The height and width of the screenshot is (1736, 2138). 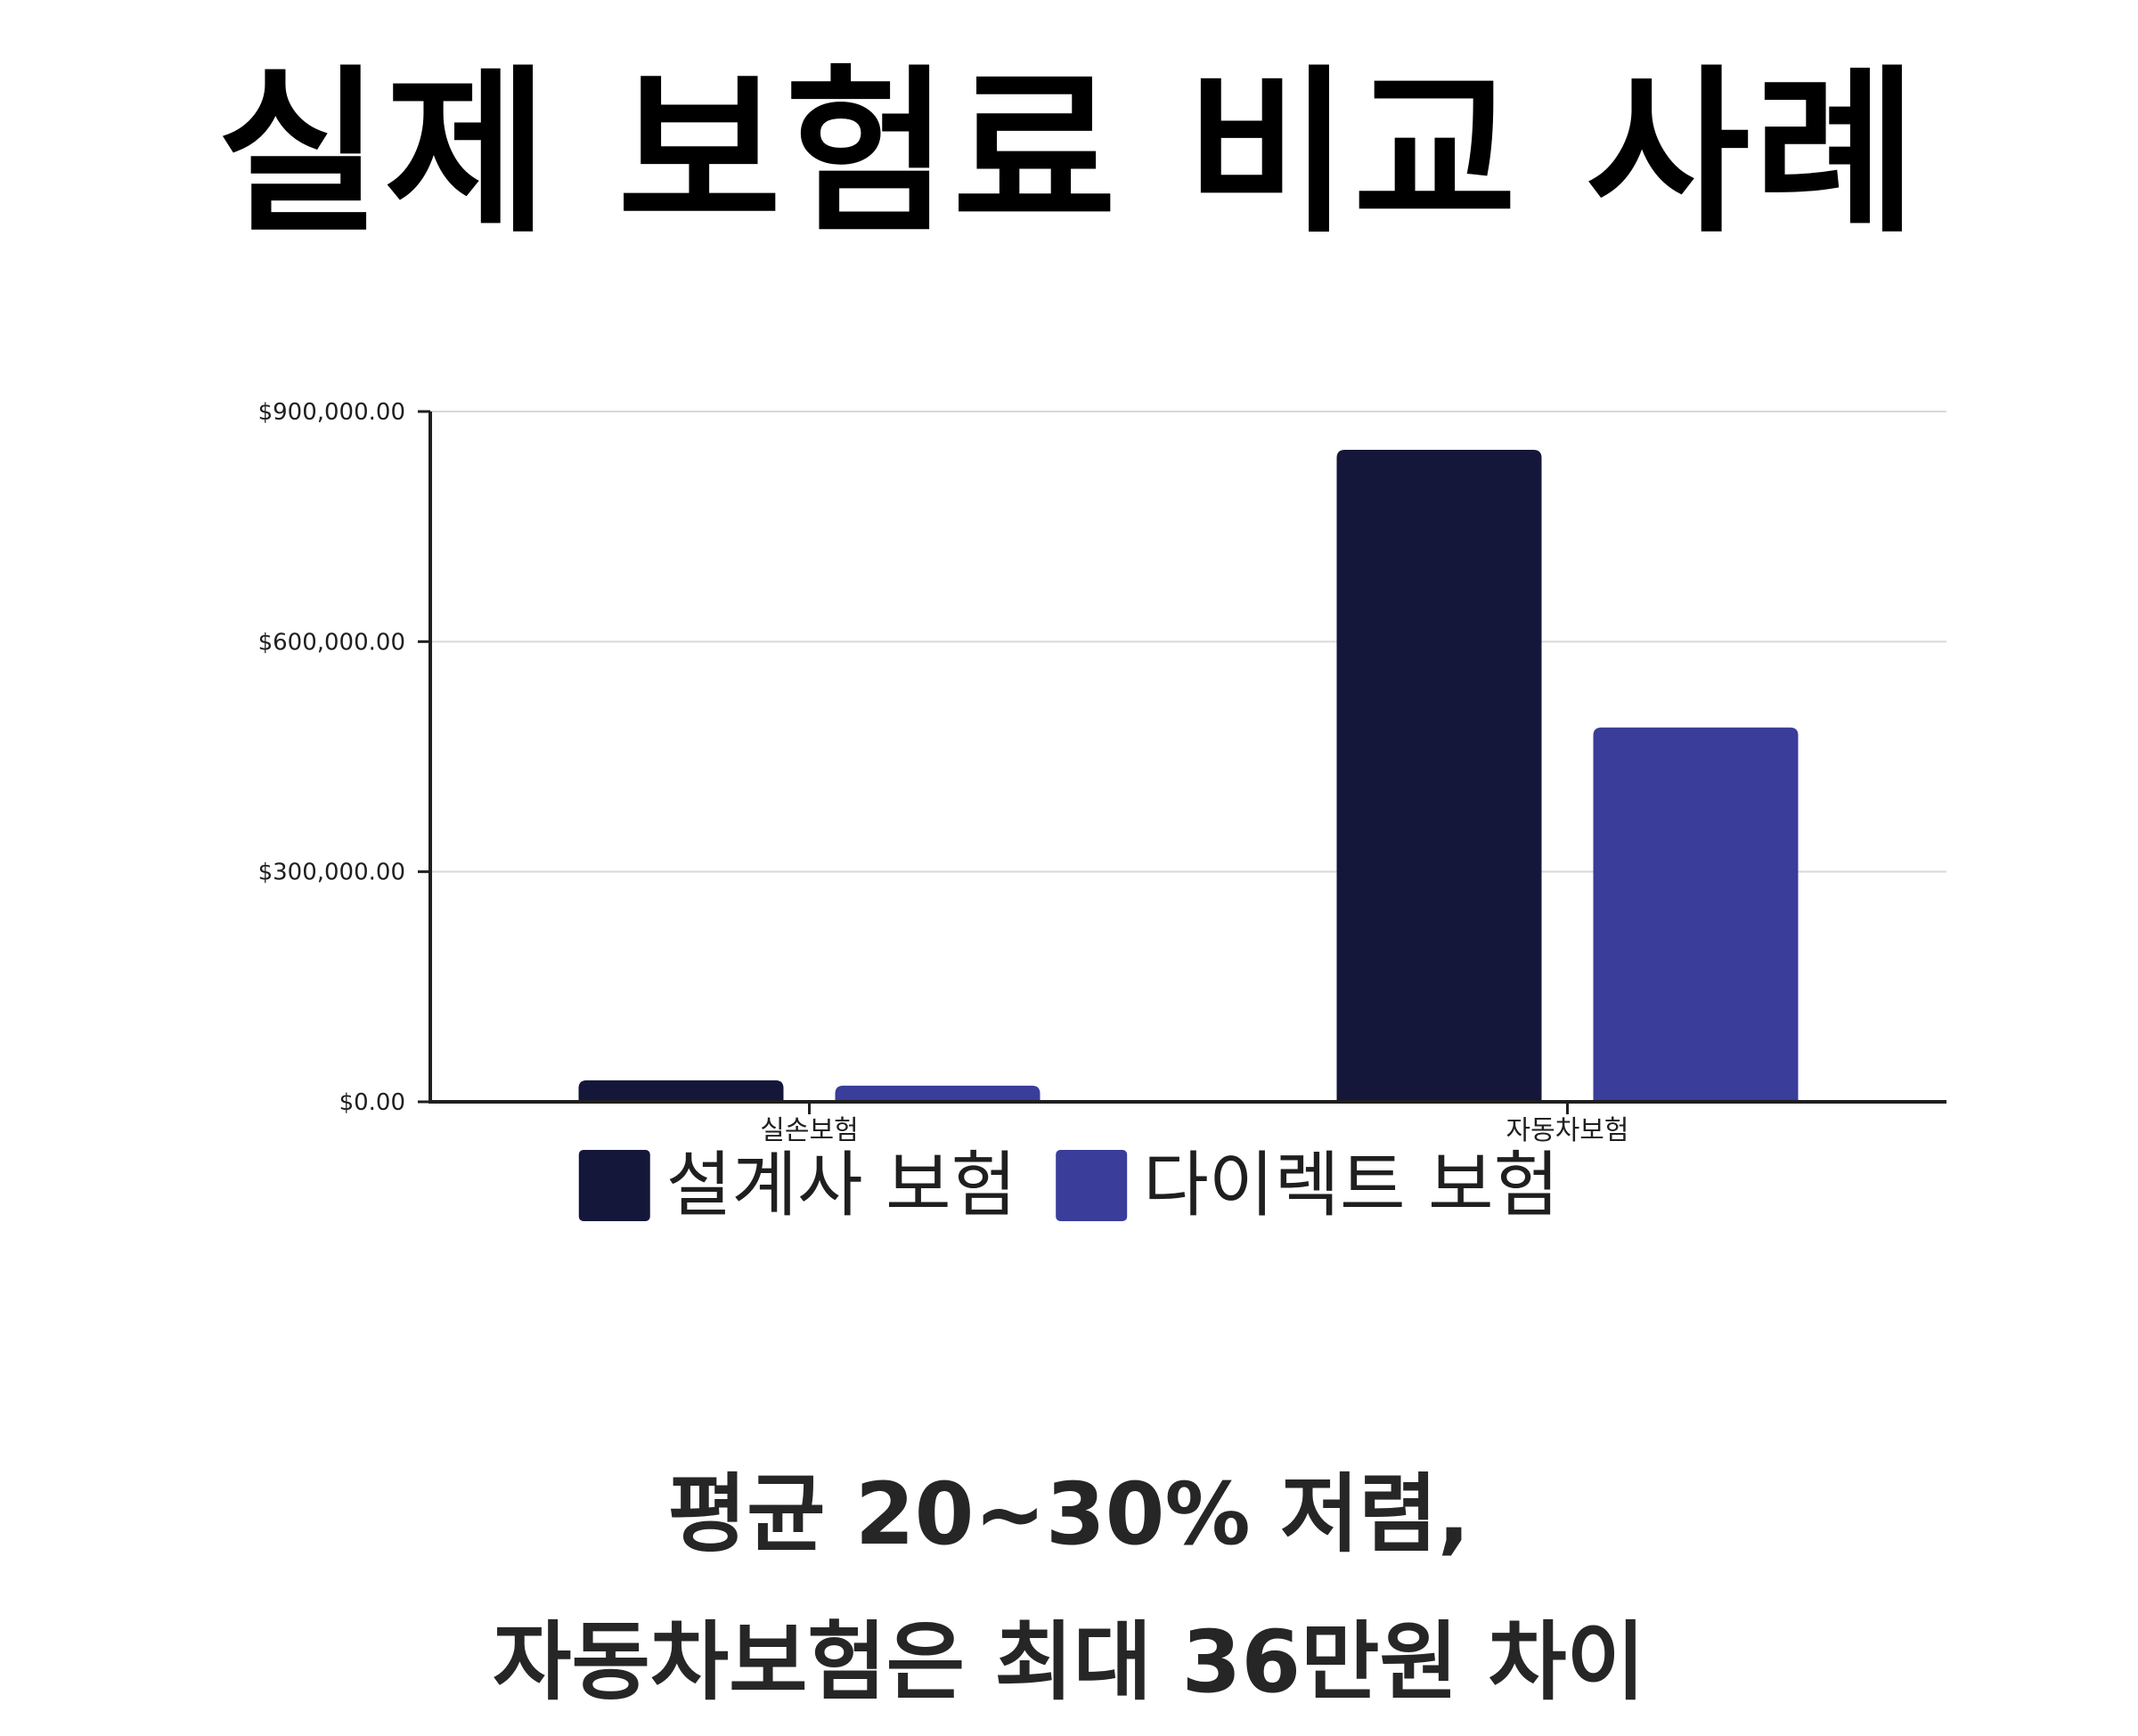 What do you see at coordinates (331, 643) in the screenshot?
I see `y-tick-label: $600,000.00` at bounding box center [331, 643].